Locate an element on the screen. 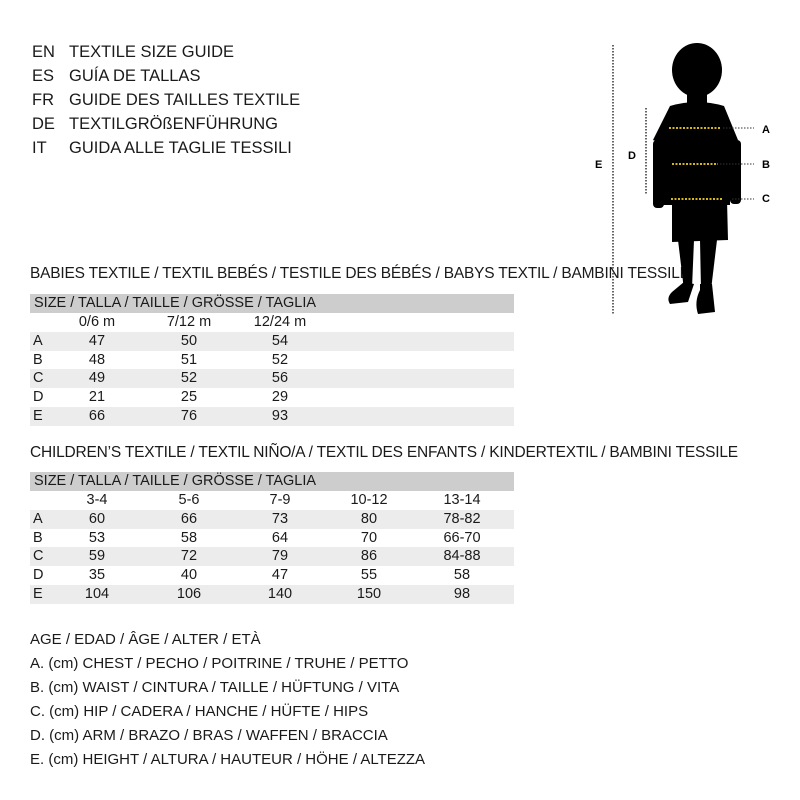  table-cell: 54 is located at coordinates (280, 341).